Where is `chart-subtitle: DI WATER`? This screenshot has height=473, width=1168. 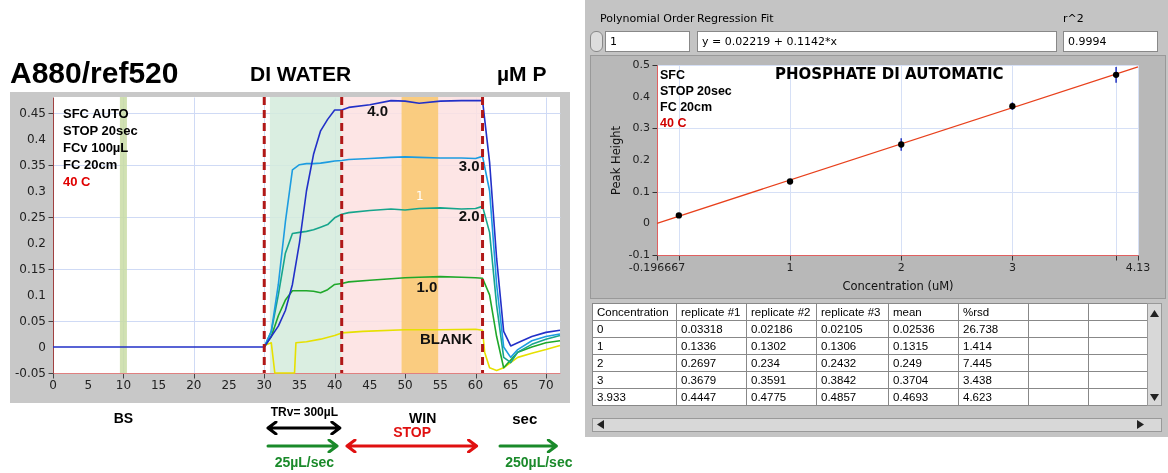 chart-subtitle: DI WATER is located at coordinates (301, 74).